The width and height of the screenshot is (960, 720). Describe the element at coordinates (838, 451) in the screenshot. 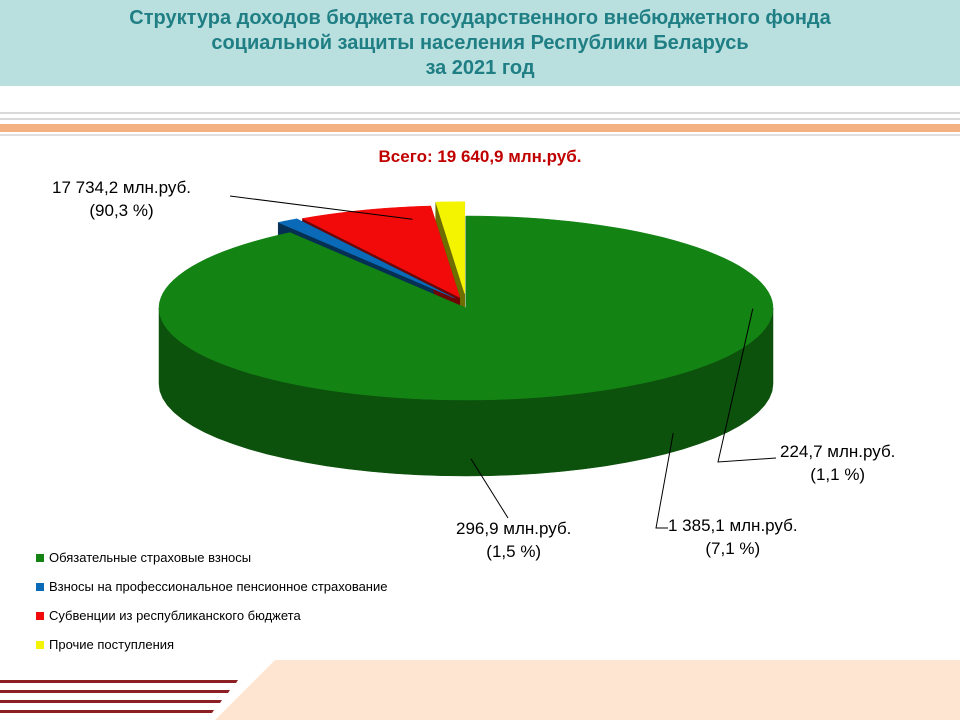

I see `slice-value-label-1: 224,7 млн.руб.` at that location.